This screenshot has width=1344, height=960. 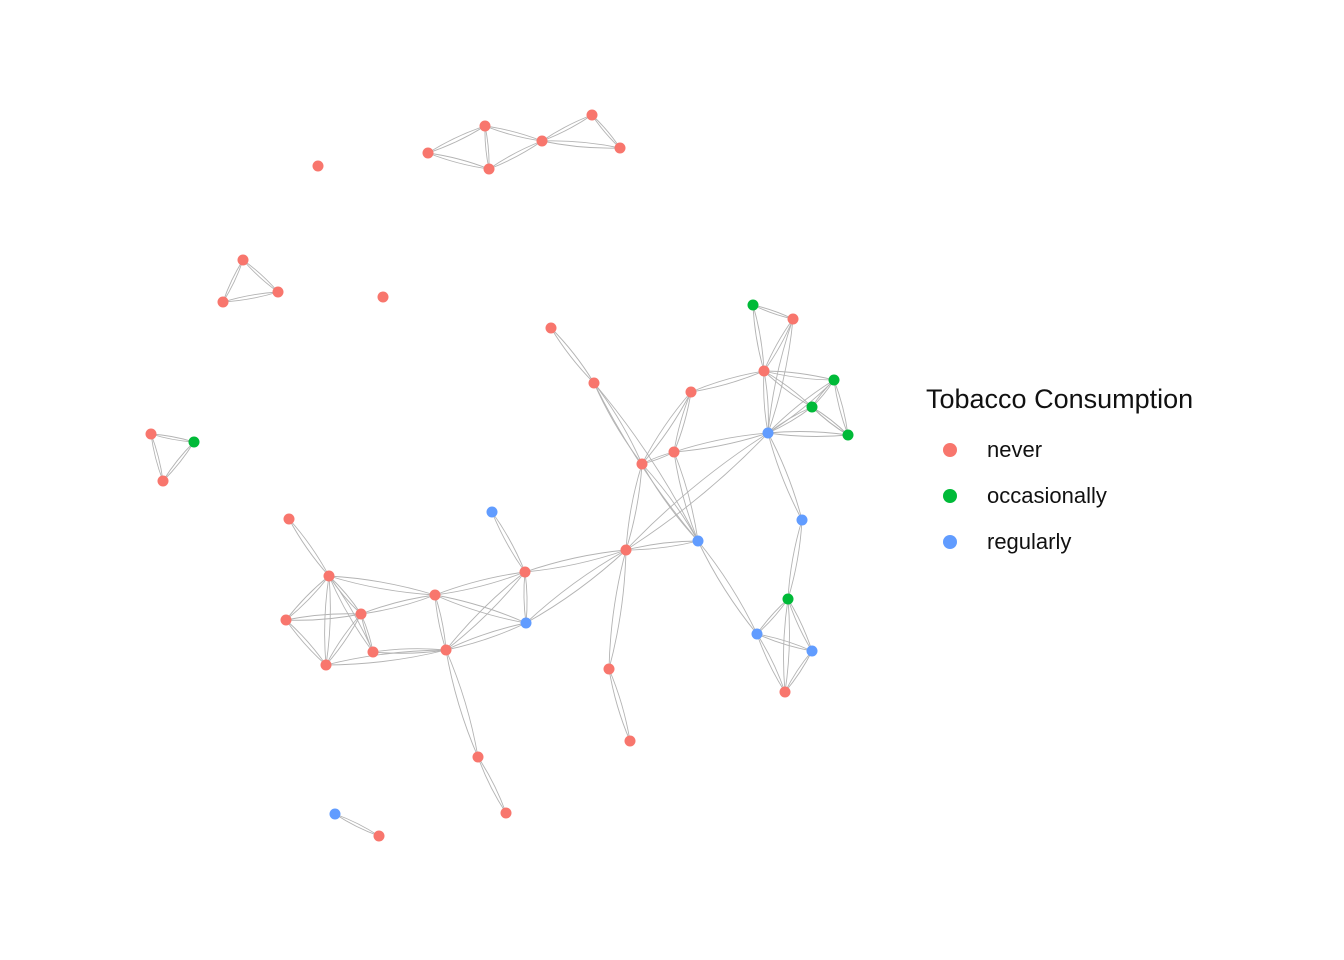 I want to click on legend-key-occasionally, so click(x=950, y=496).